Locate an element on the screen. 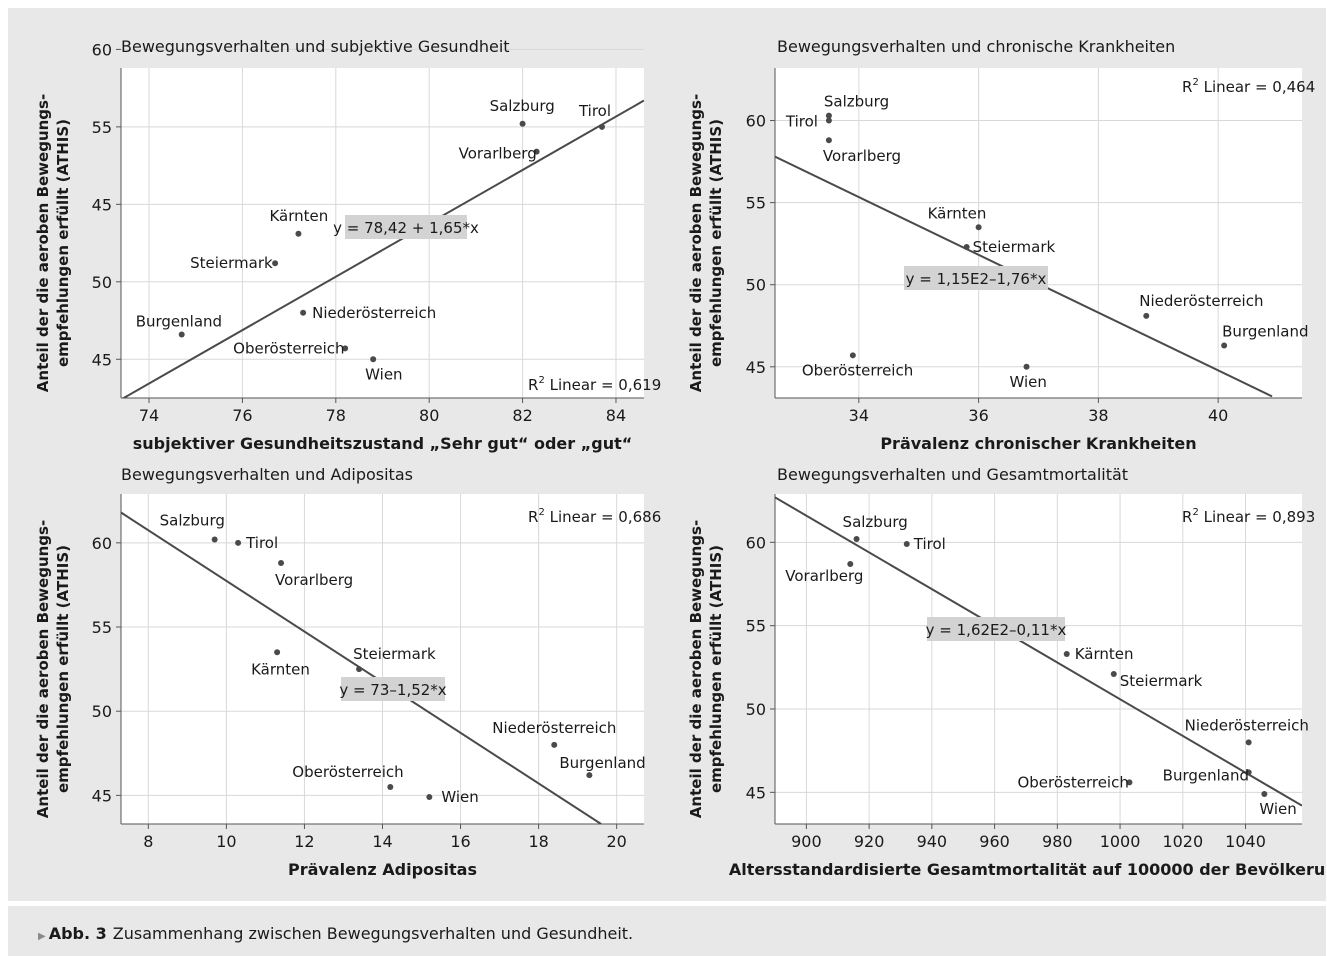 Image resolution: width=1327 pixels, height=956 pixels. equation-label: y = 1,15E2–1,76*x is located at coordinates (976, 279).